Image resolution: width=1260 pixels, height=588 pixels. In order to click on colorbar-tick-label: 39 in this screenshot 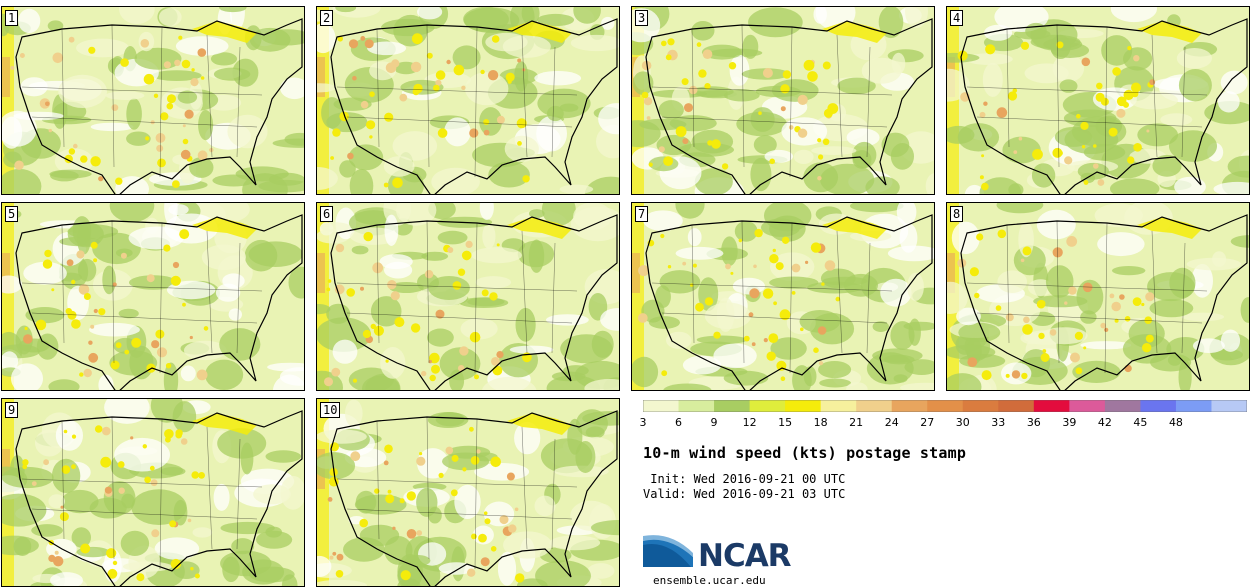, I will do `click(1069, 422)`.